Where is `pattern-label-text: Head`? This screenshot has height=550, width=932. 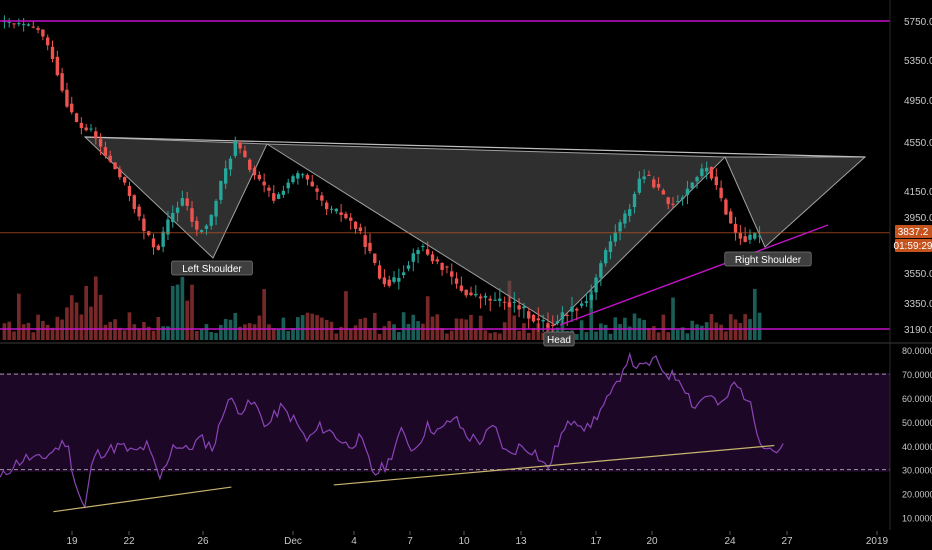
pattern-label-text: Head is located at coordinates (559, 340).